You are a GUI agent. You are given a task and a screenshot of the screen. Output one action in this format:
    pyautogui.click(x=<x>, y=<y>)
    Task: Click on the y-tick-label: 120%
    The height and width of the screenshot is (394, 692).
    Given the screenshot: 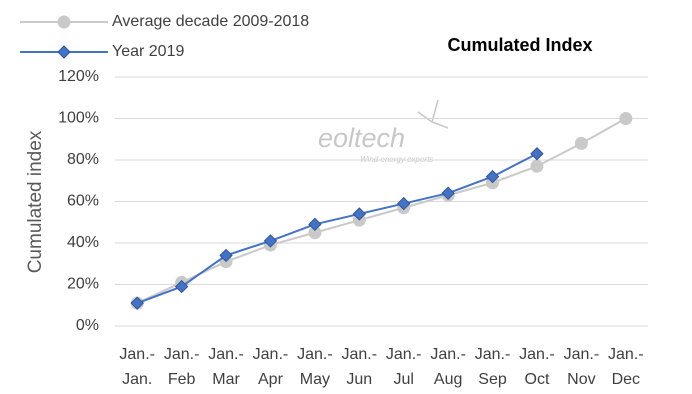 What is the action you would take?
    pyautogui.click(x=78, y=76)
    